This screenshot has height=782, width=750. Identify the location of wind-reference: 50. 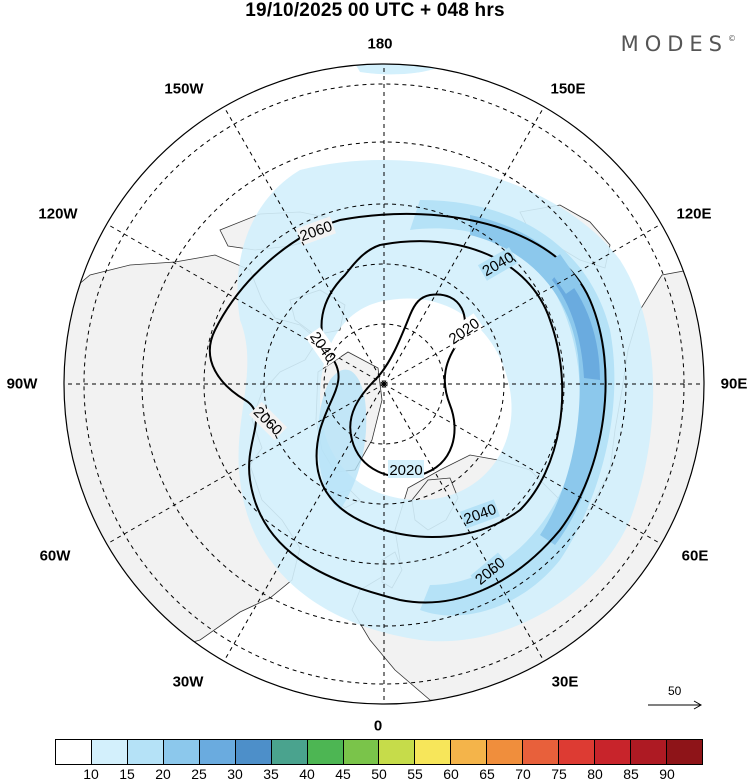
(676, 699).